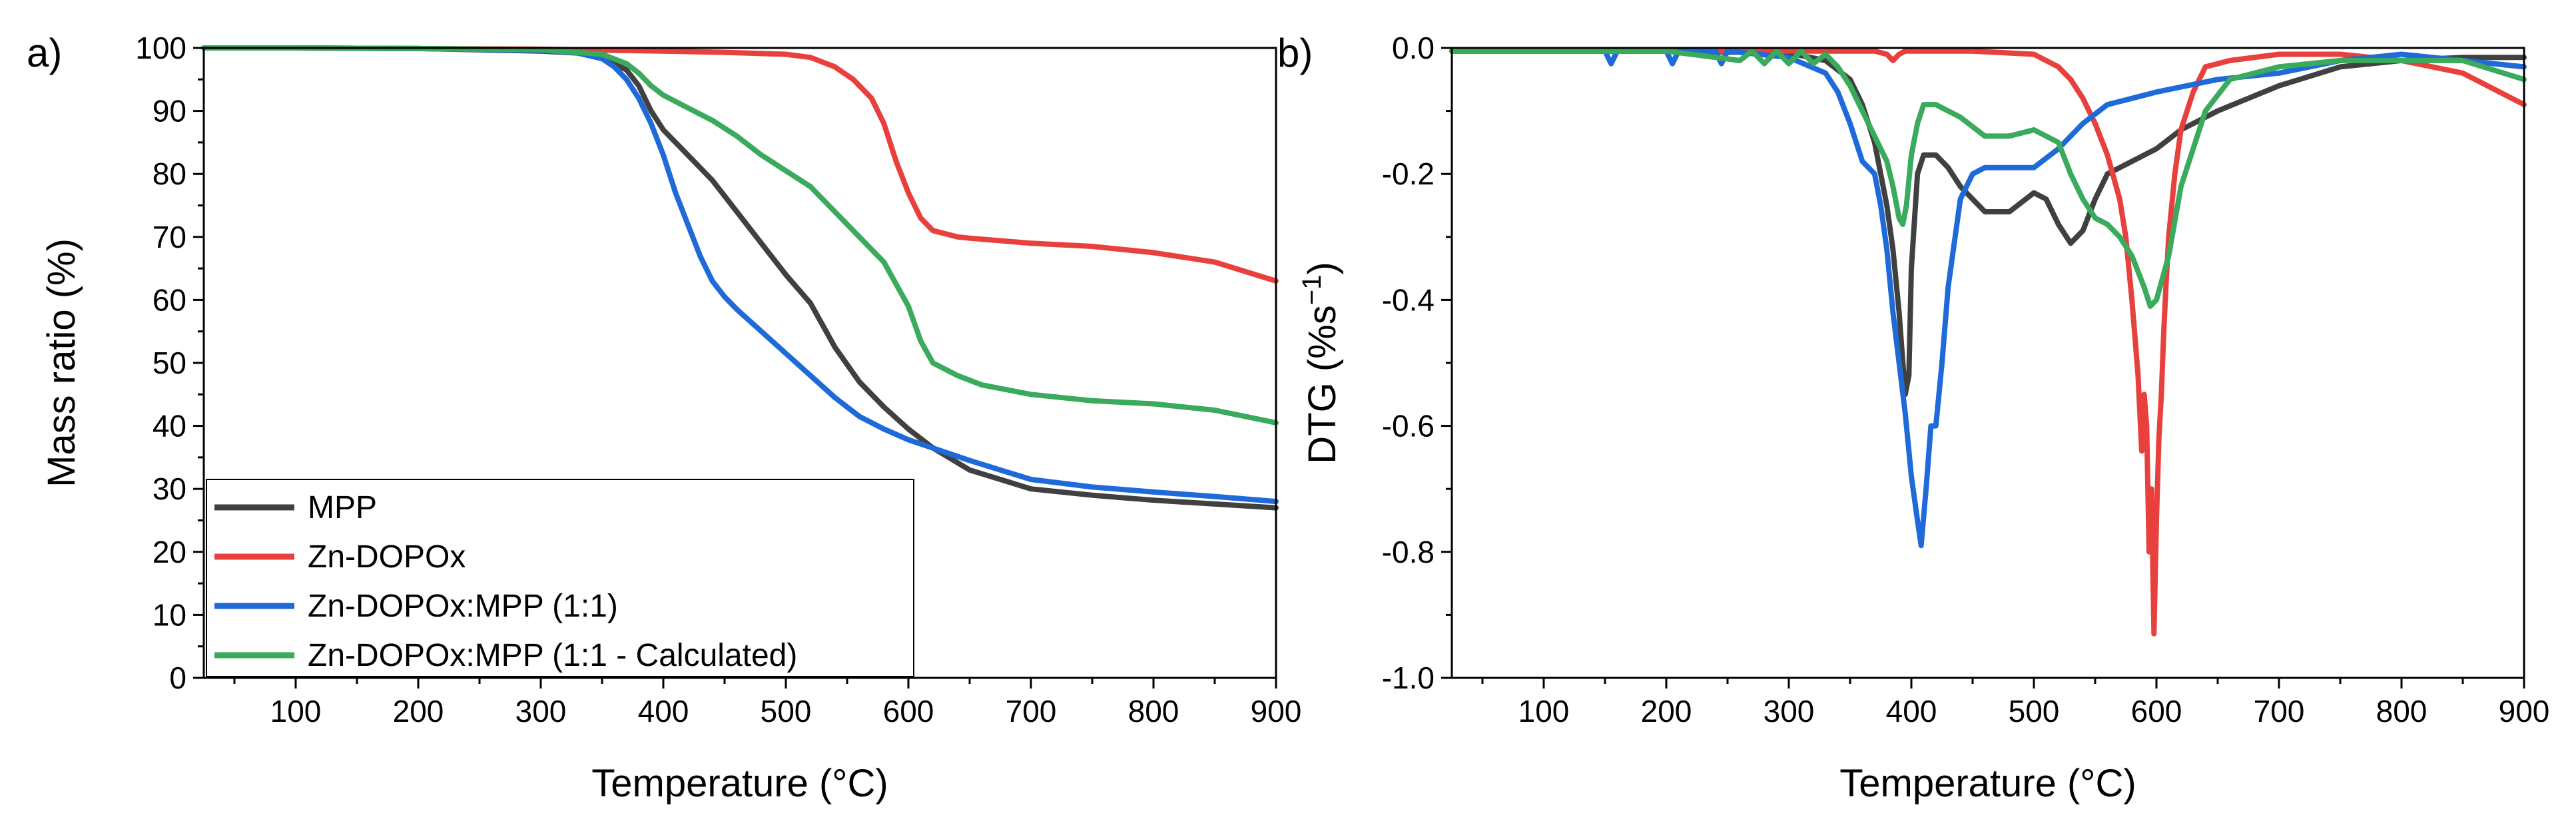 This screenshot has width=2576, height=839. I want to click on panel-a-y-tick-label: 100, so click(160, 48).